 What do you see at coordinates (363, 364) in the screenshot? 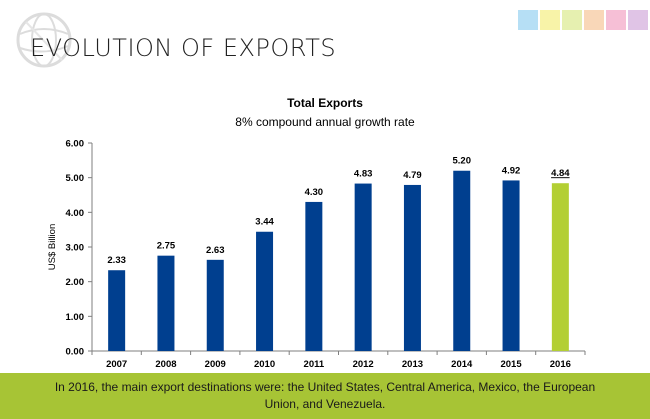
I see `x-tick-label-2012: 2012` at bounding box center [363, 364].